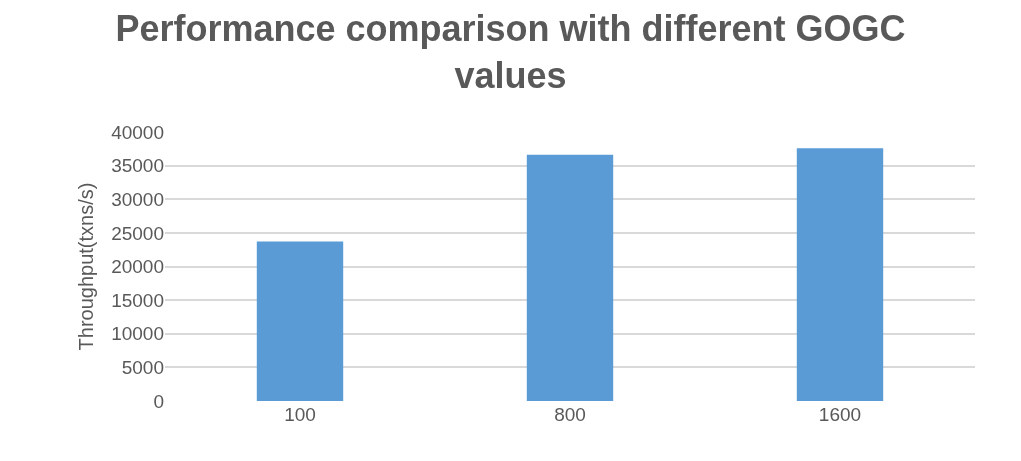 The width and height of the screenshot is (1021, 461). I want to click on x-tick-label: 1600, so click(840, 414).